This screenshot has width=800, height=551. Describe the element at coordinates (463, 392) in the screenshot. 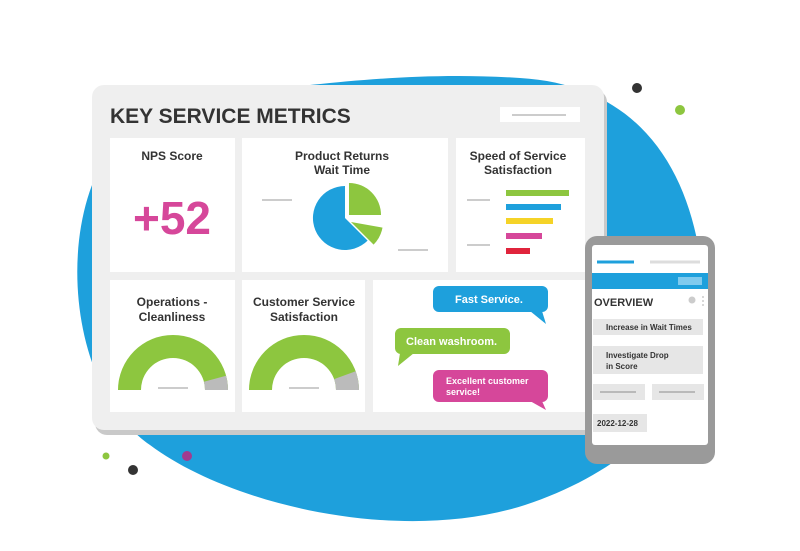

I see `message-text: service!` at that location.